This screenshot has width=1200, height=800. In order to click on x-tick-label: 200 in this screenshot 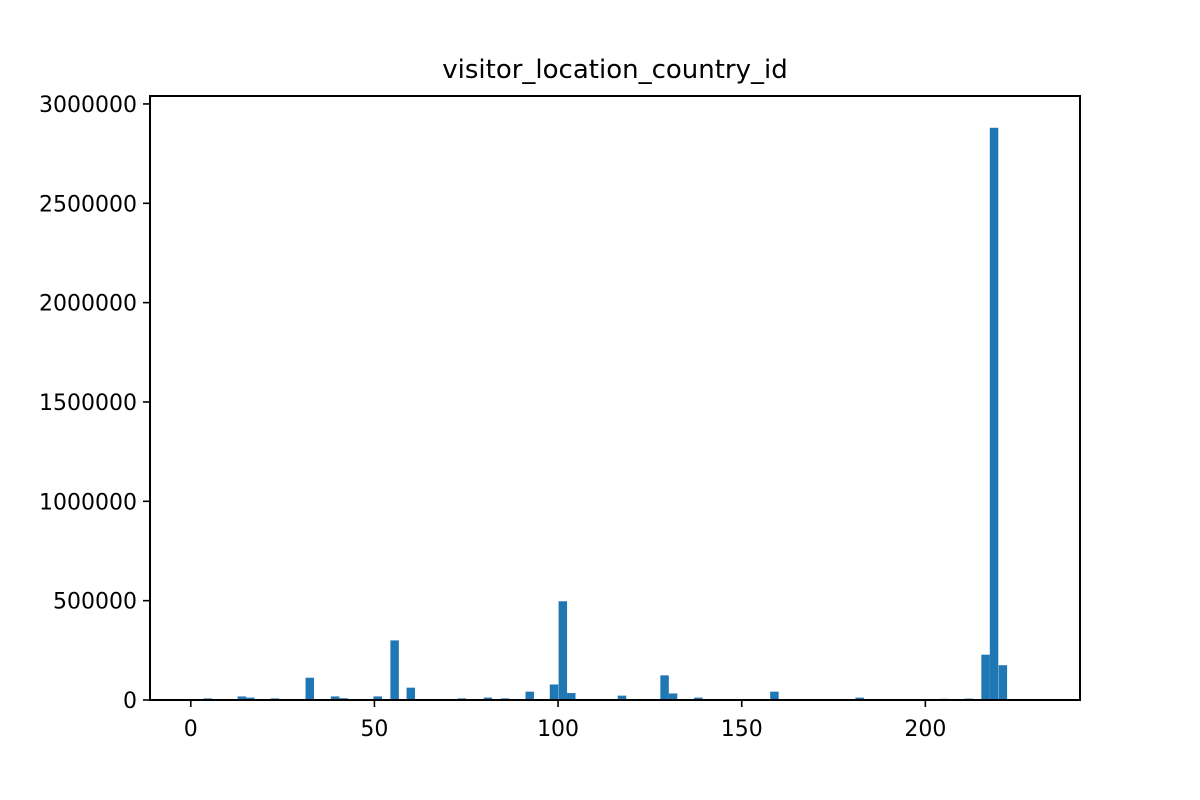, I will do `click(925, 729)`.